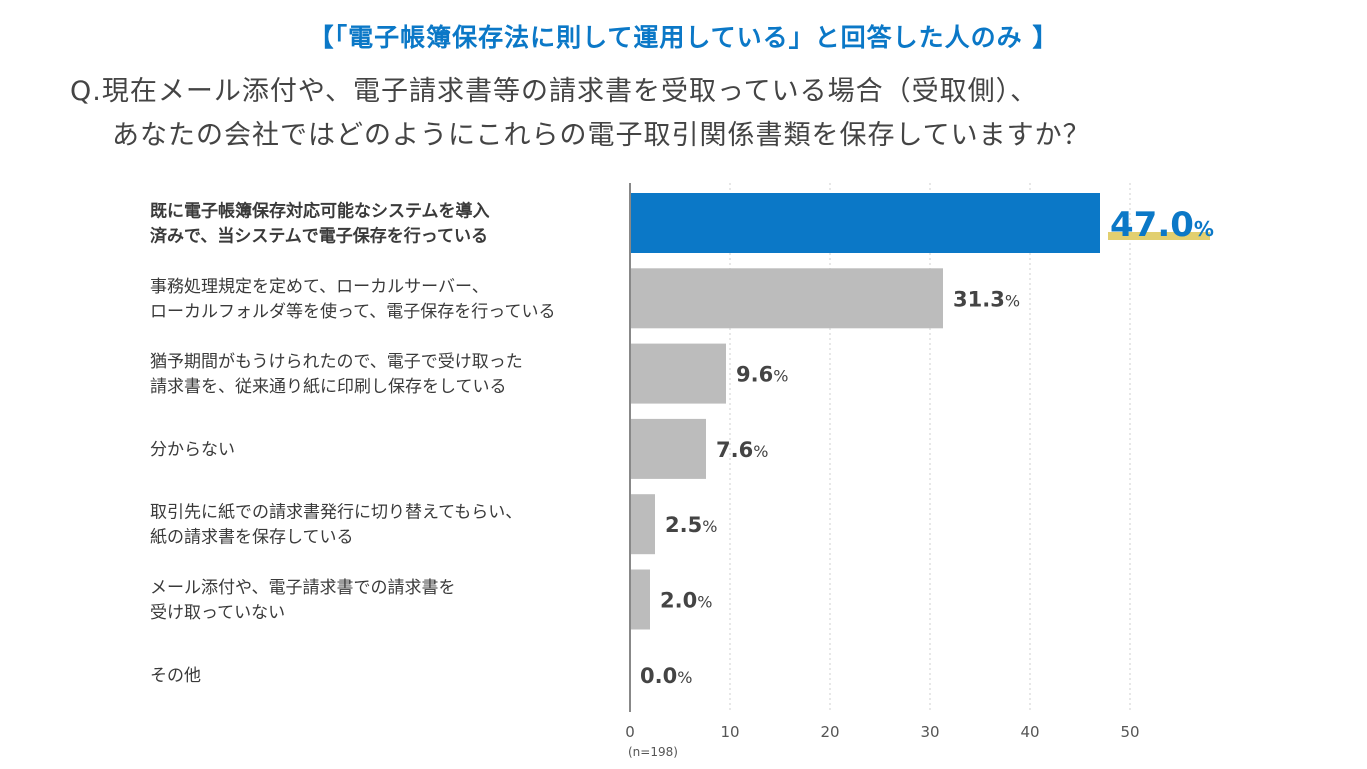  I want to click on value-number: 2.0, so click(678, 601).